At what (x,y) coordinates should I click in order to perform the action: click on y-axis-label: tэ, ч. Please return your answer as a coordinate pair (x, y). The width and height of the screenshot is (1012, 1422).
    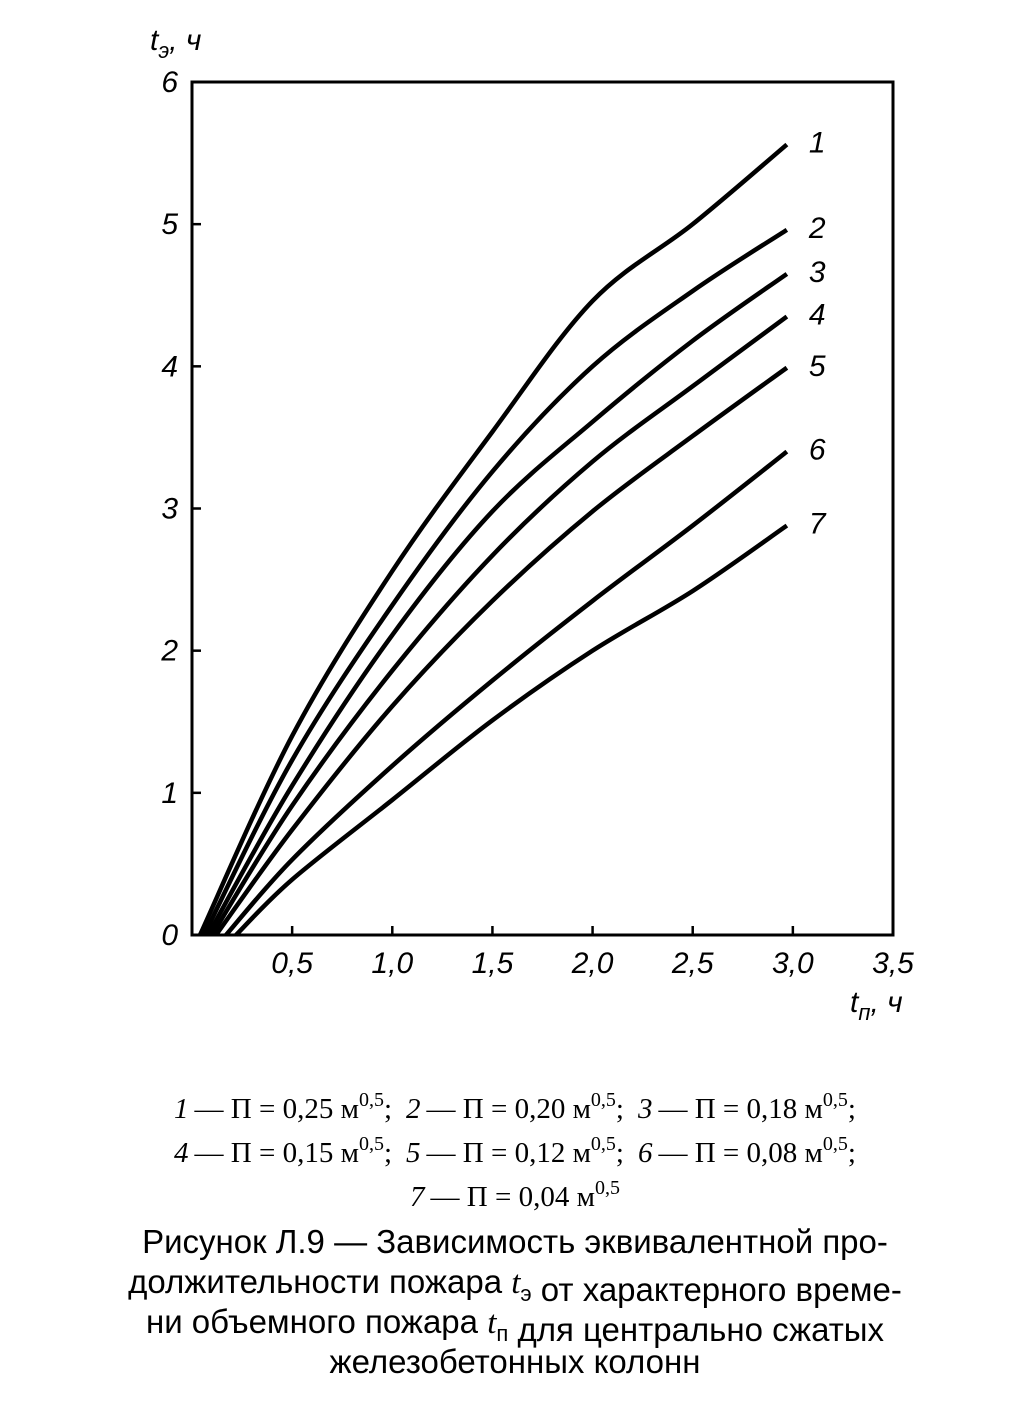
    Looking at the image, I should click on (175, 43).